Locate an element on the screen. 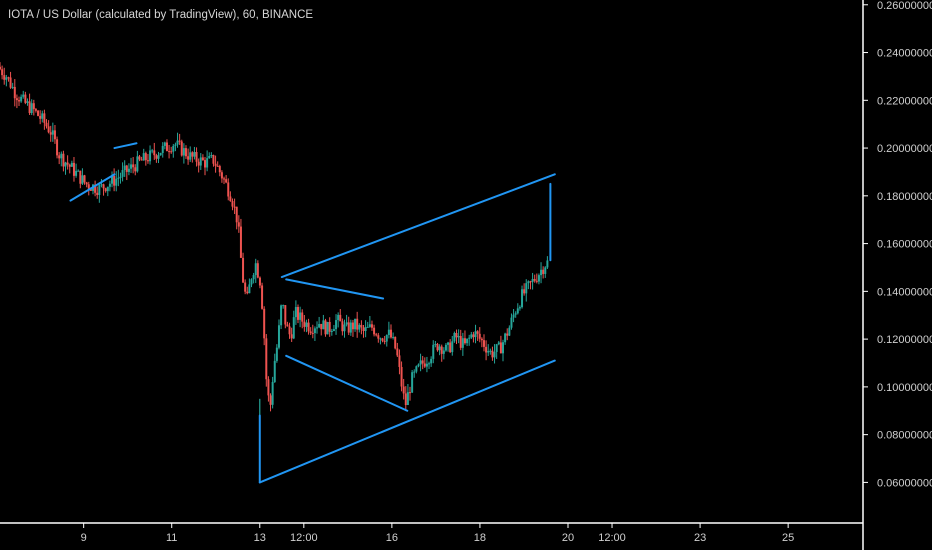  y-tick-label: 0.20000000 is located at coordinates (904, 149).